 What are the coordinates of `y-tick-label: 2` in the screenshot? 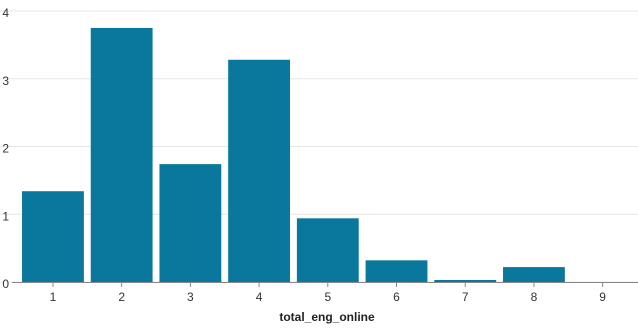 It's located at (5, 149).